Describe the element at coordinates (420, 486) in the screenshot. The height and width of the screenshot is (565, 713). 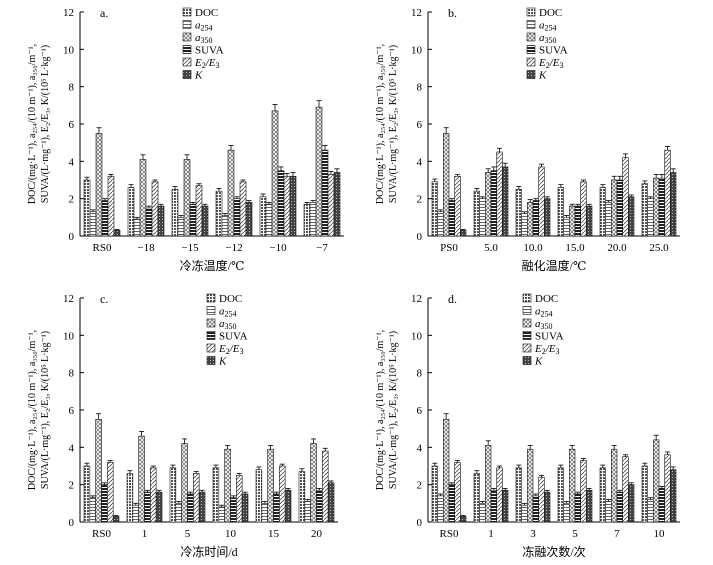
I see `y-tick-label: 2` at that location.